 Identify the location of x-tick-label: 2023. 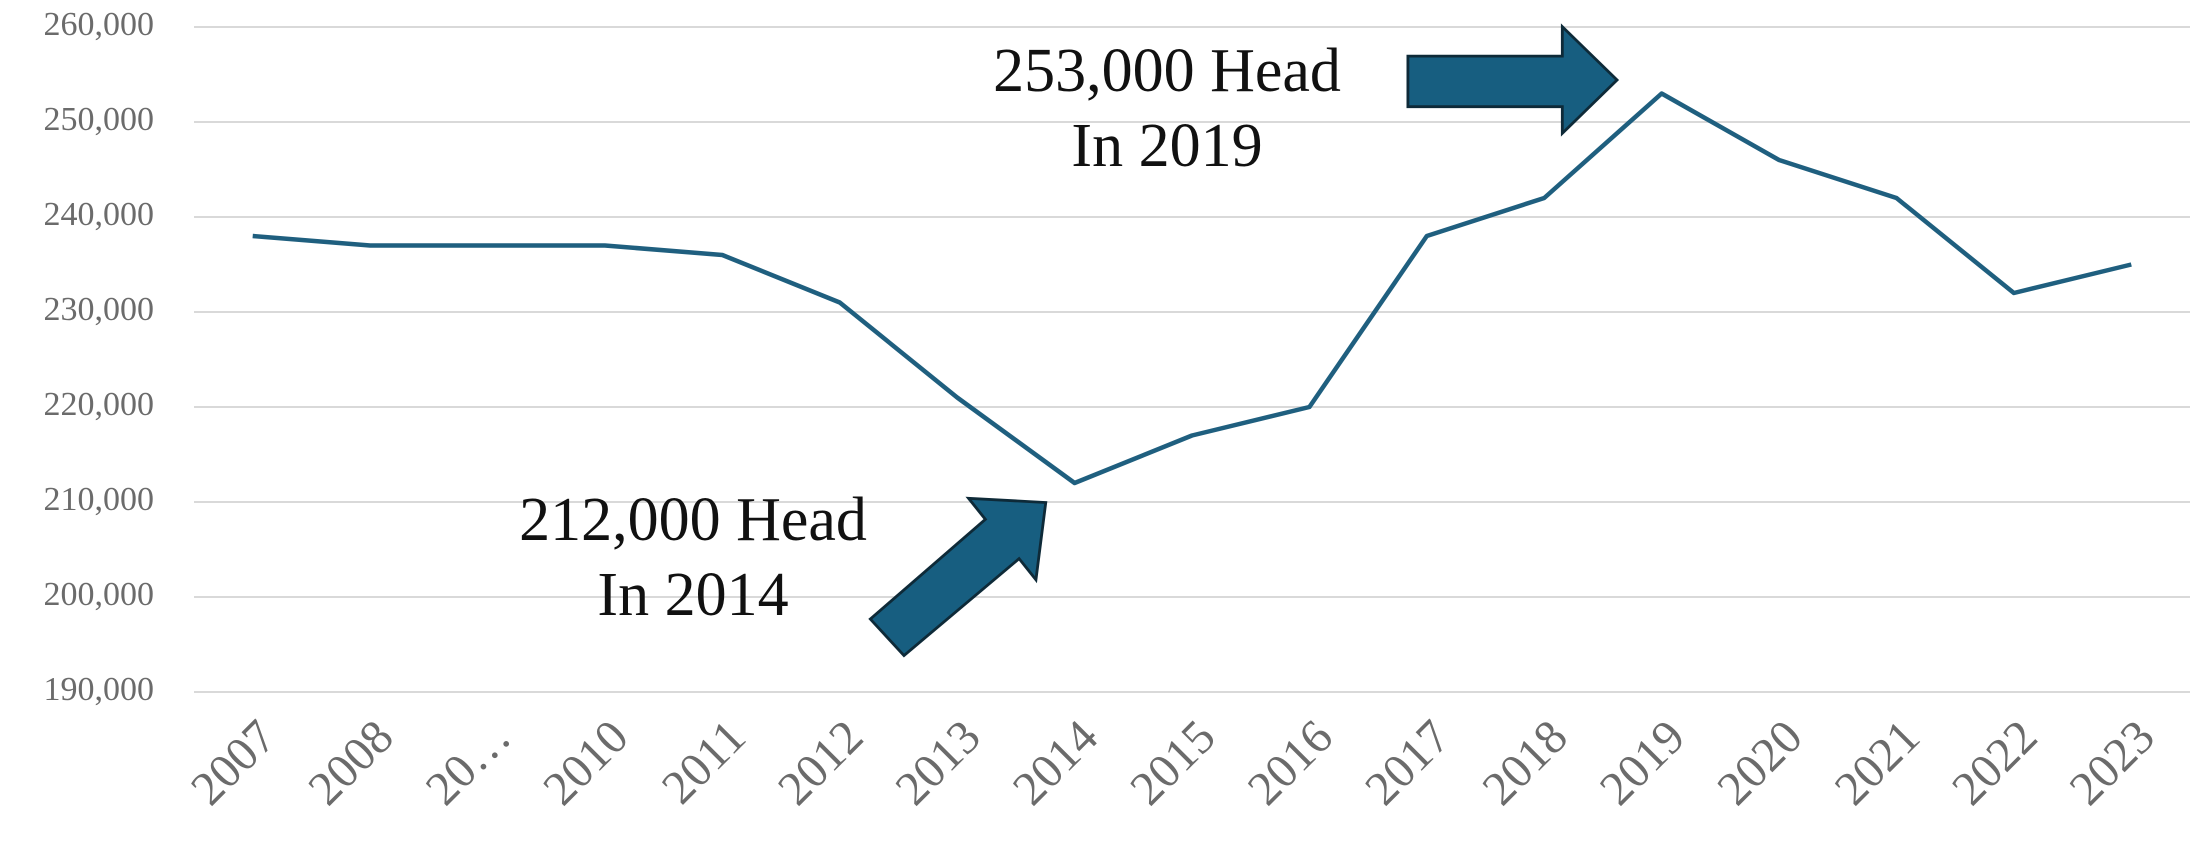
(2112, 762).